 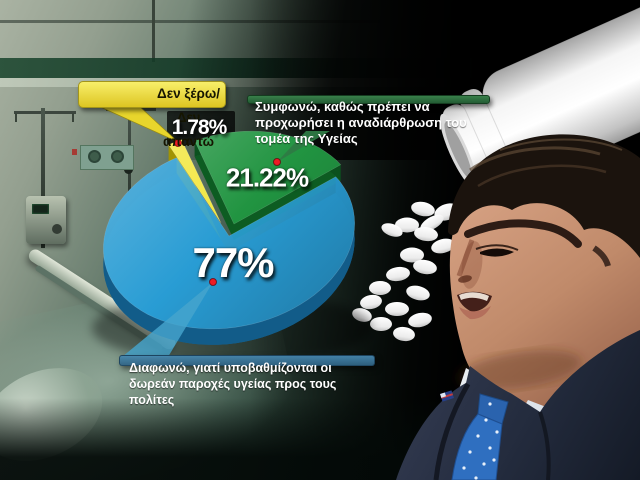 I want to click on infusion-pump, so click(x=46, y=220).